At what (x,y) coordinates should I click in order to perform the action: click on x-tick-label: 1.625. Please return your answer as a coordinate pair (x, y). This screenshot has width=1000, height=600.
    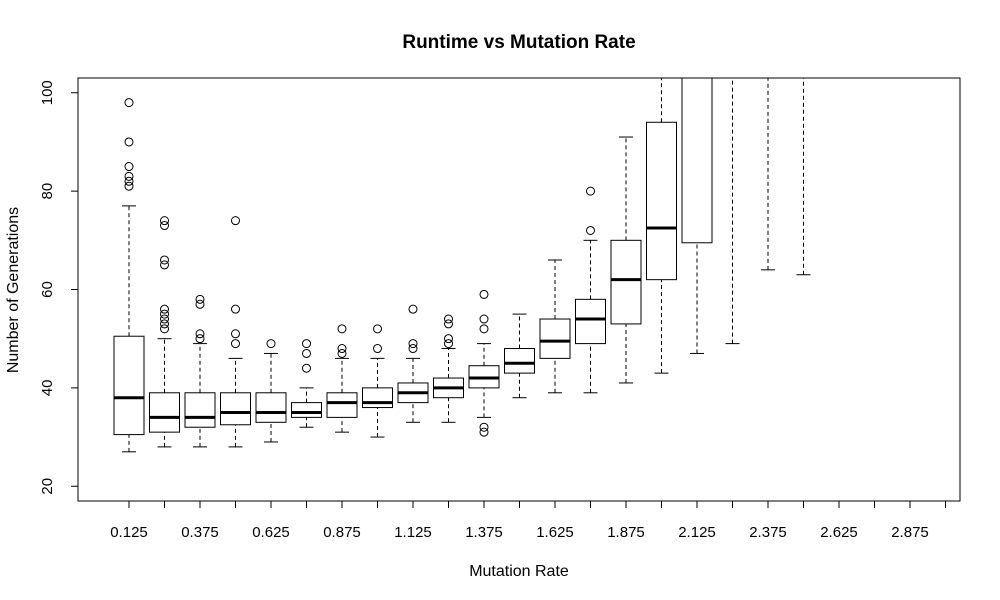
    Looking at the image, I should click on (555, 532).